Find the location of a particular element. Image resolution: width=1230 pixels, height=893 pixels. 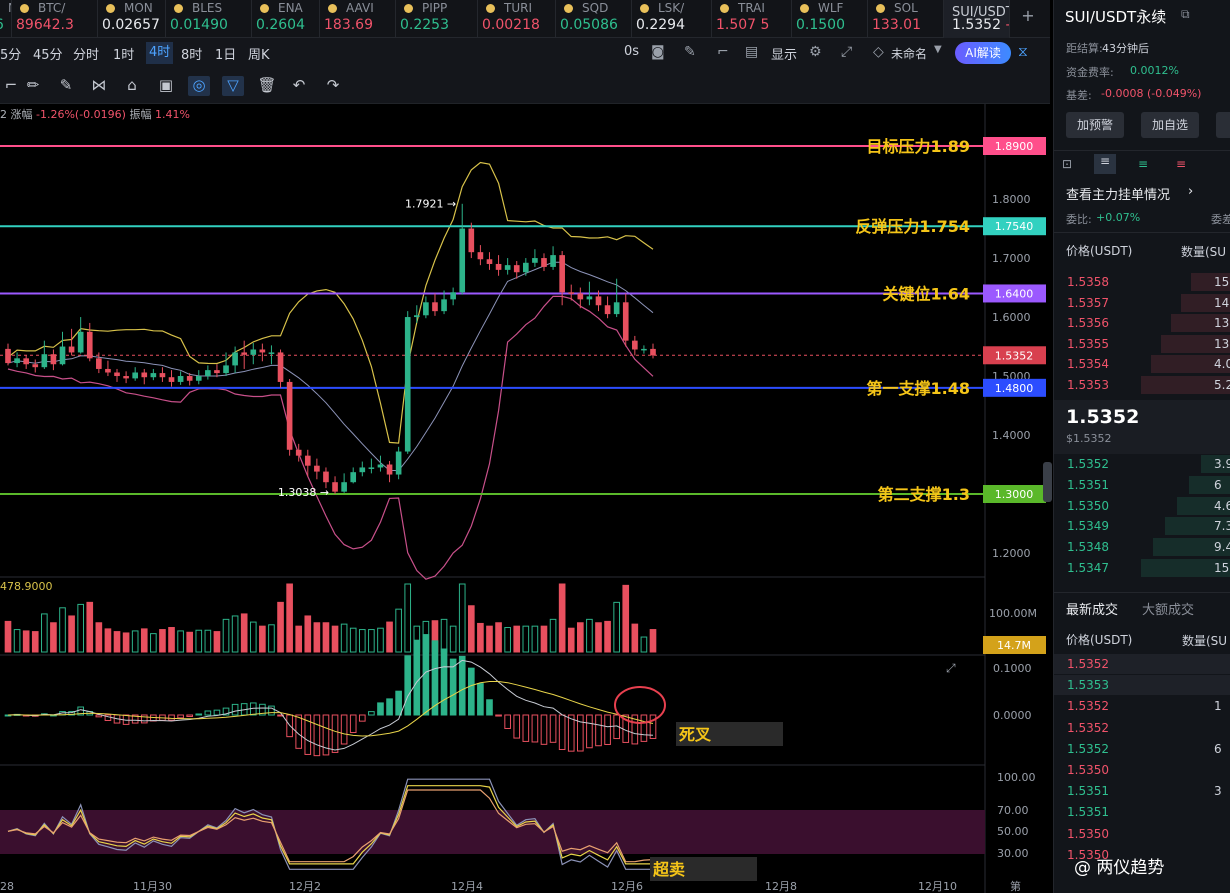

note-icon: ▣ is located at coordinates (166, 85).